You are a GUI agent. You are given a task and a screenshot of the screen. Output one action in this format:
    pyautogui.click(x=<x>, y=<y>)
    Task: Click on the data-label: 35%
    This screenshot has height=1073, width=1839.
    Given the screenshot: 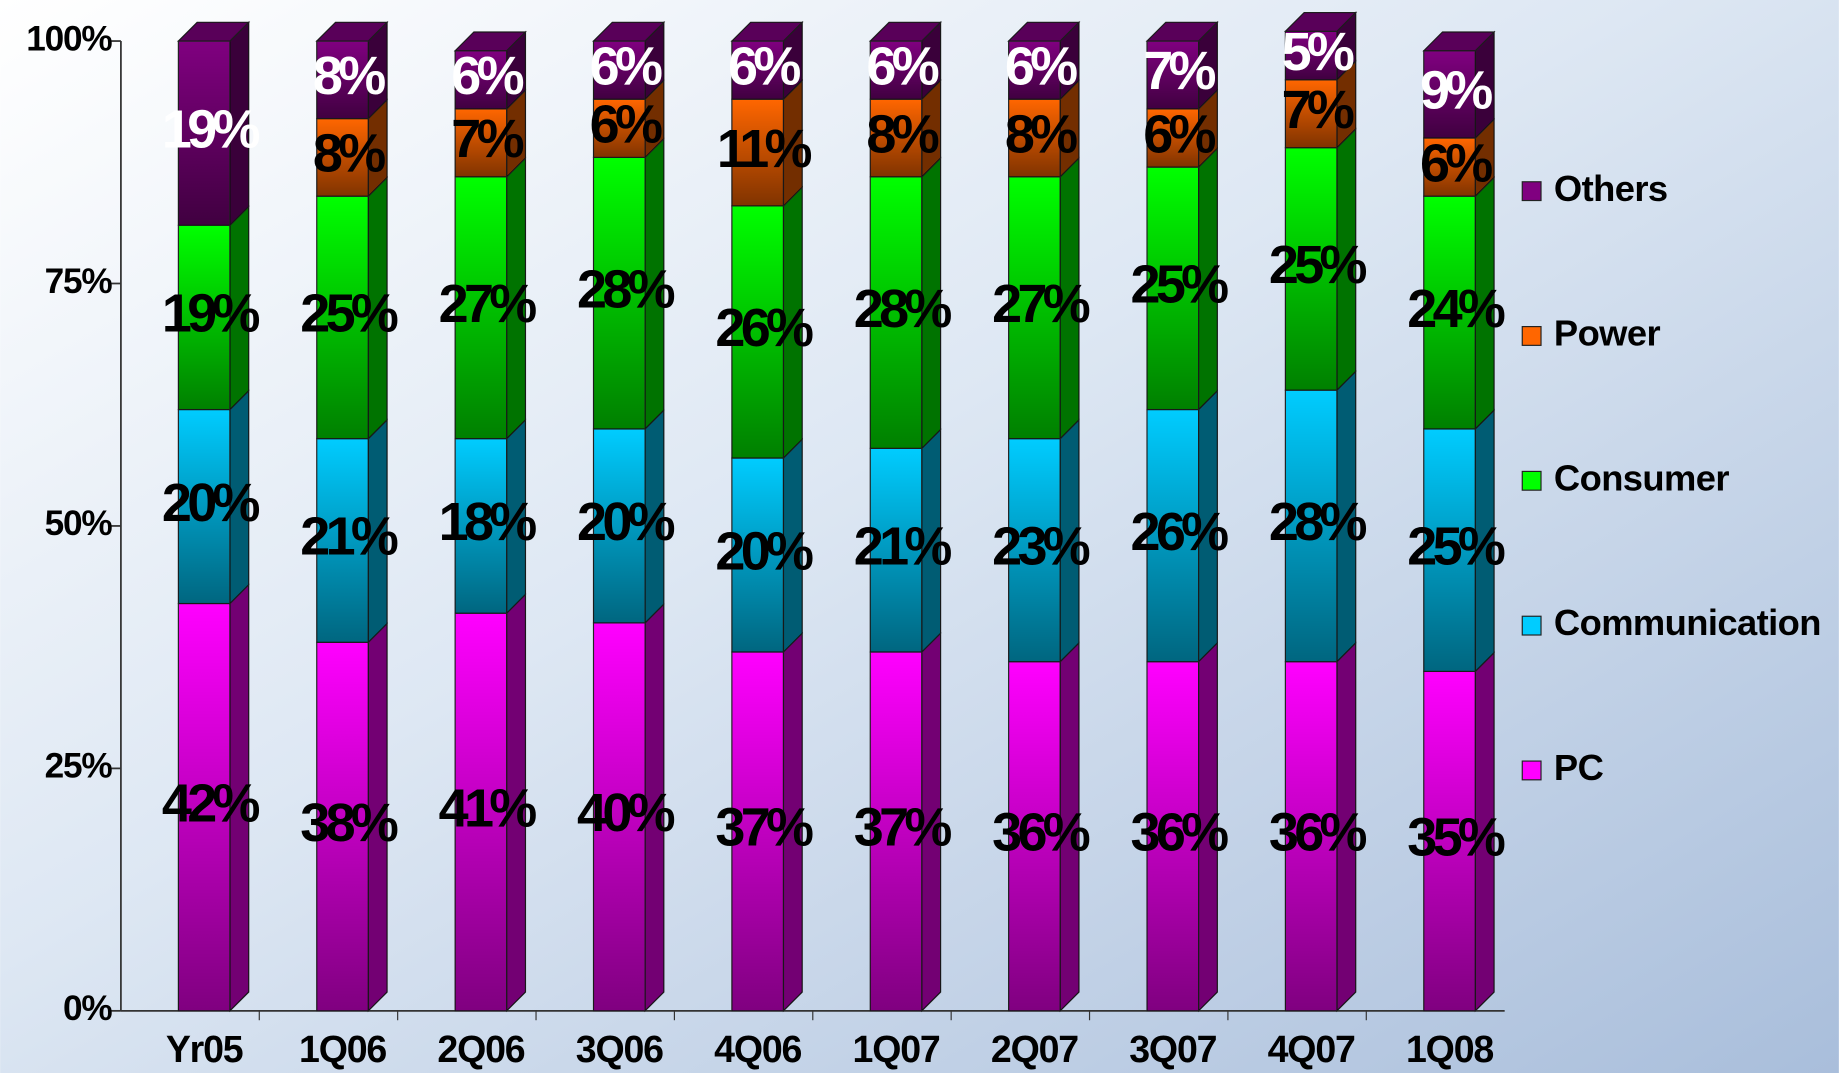 What is the action you would take?
    pyautogui.click(x=1456, y=837)
    